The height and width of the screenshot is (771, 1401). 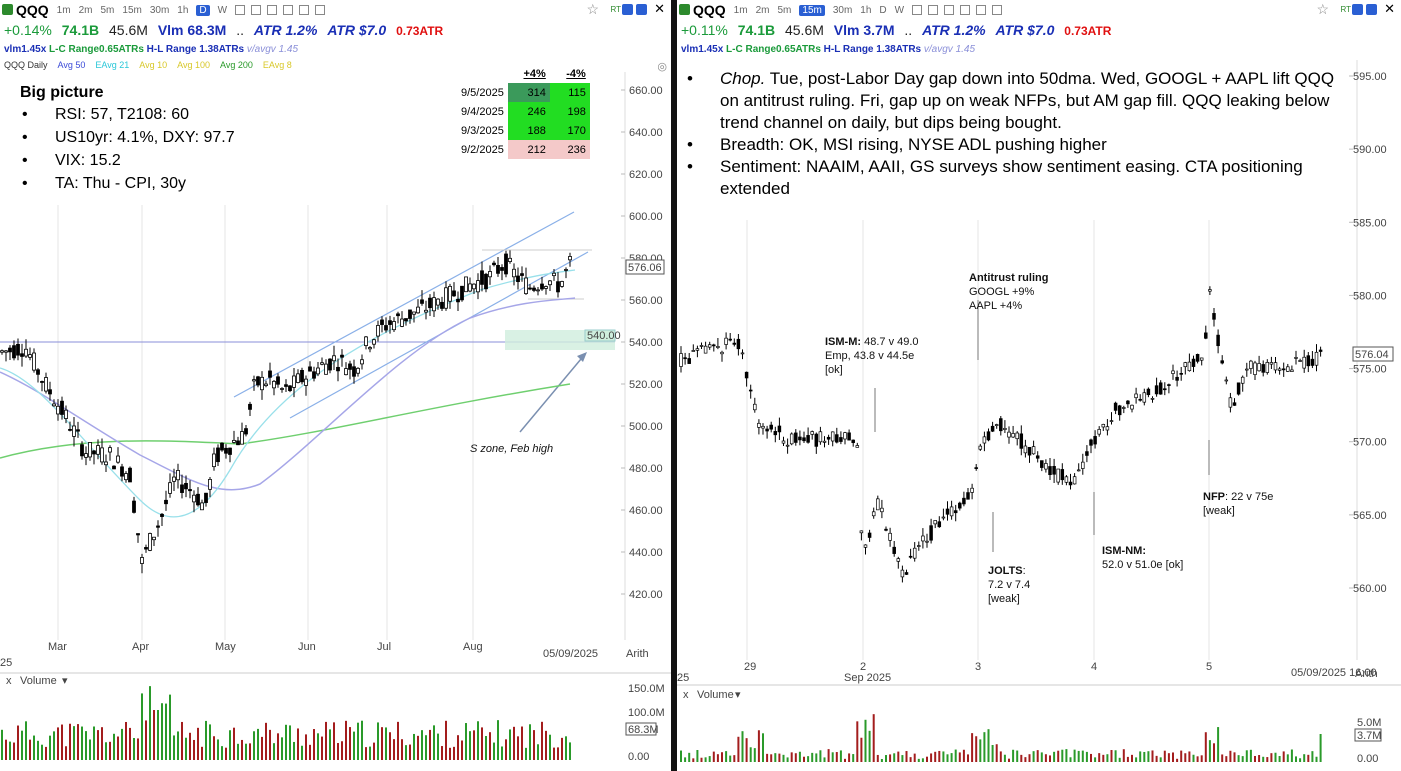 I want to click on row-up-count: 246, so click(x=528, y=111).